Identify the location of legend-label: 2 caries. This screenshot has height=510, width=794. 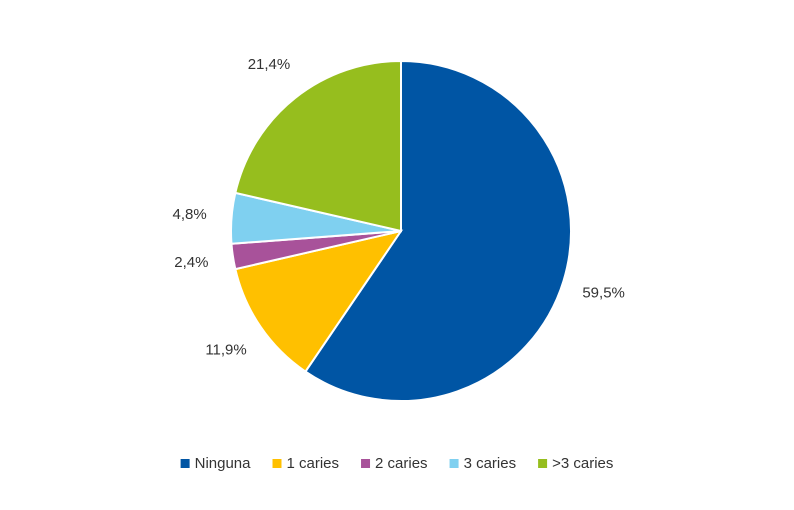
(401, 463).